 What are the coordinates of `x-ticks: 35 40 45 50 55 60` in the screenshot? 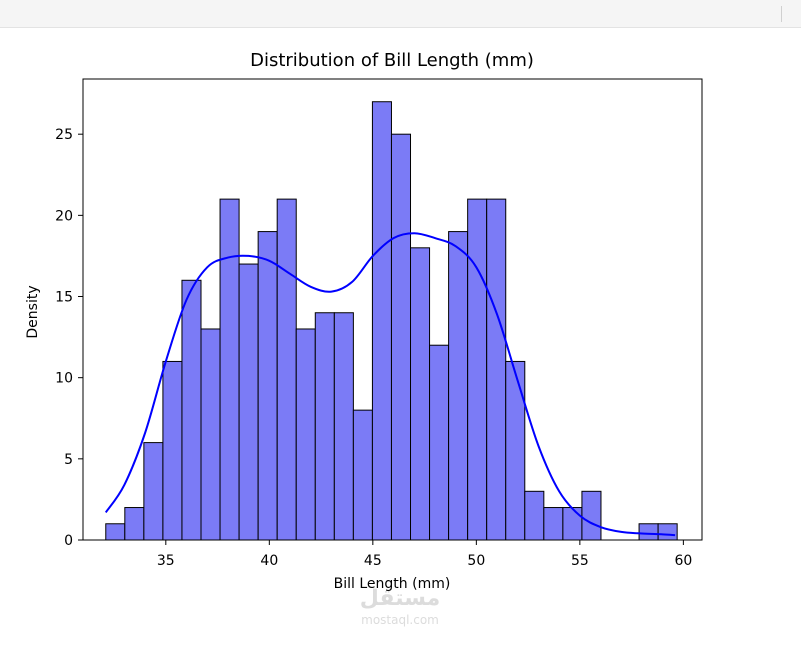 It's located at (424, 554).